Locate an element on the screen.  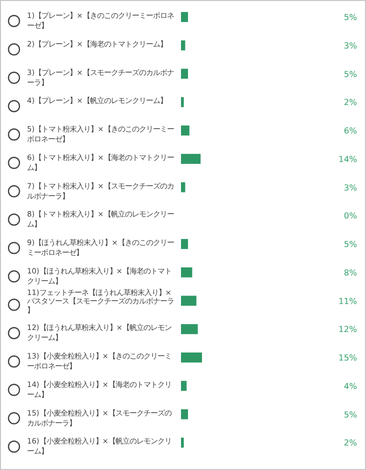
data-label: 0% is located at coordinates (351, 215).